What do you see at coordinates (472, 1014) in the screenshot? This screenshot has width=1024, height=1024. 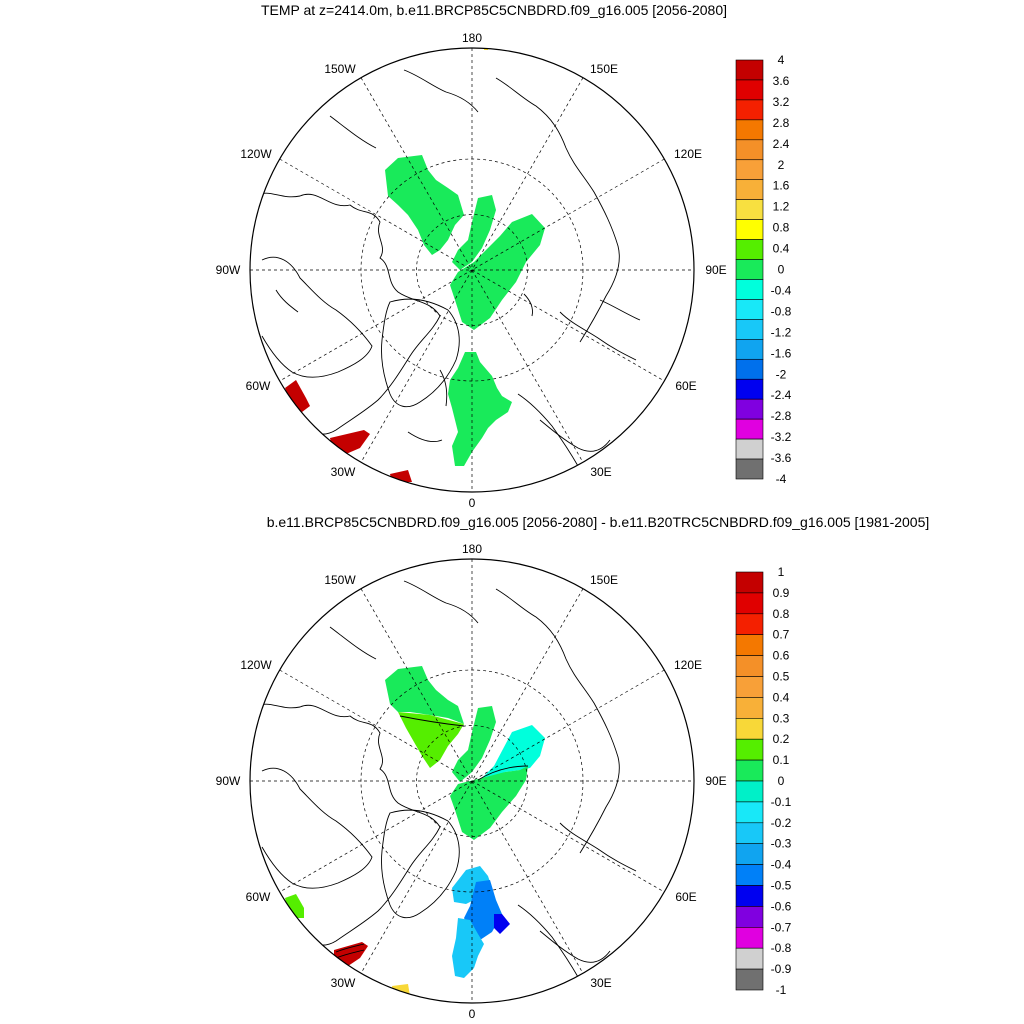 I see `panel2-lon-label: 0` at bounding box center [472, 1014].